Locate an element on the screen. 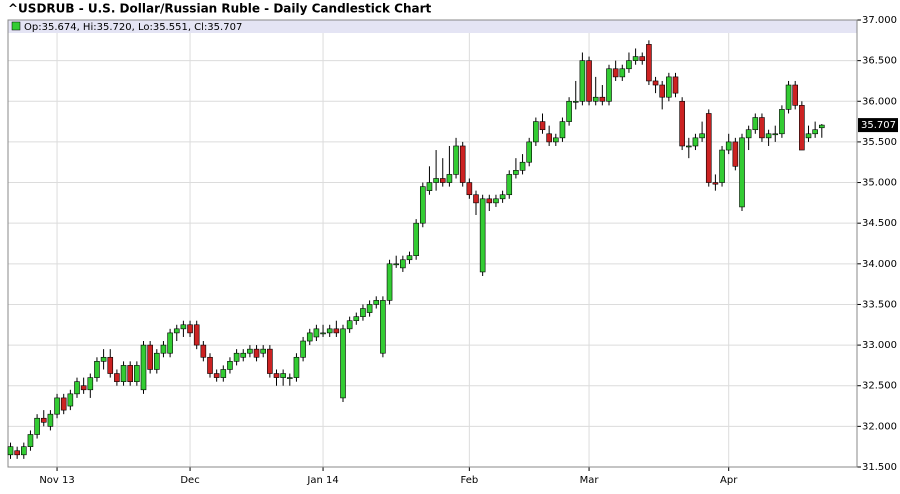 This screenshot has width=900, height=494. y-tick-label: 33.000 is located at coordinates (879, 345).